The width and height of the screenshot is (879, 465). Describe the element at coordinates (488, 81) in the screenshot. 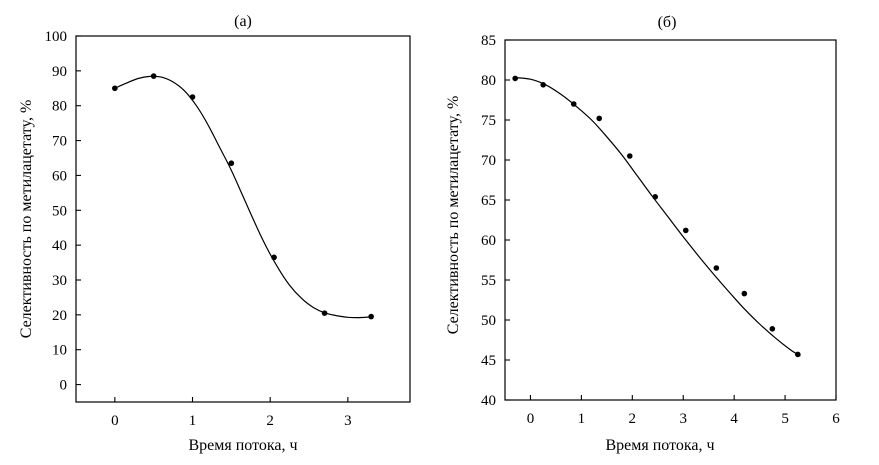

I see `panel-b-y-tick-label-8: 80` at that location.